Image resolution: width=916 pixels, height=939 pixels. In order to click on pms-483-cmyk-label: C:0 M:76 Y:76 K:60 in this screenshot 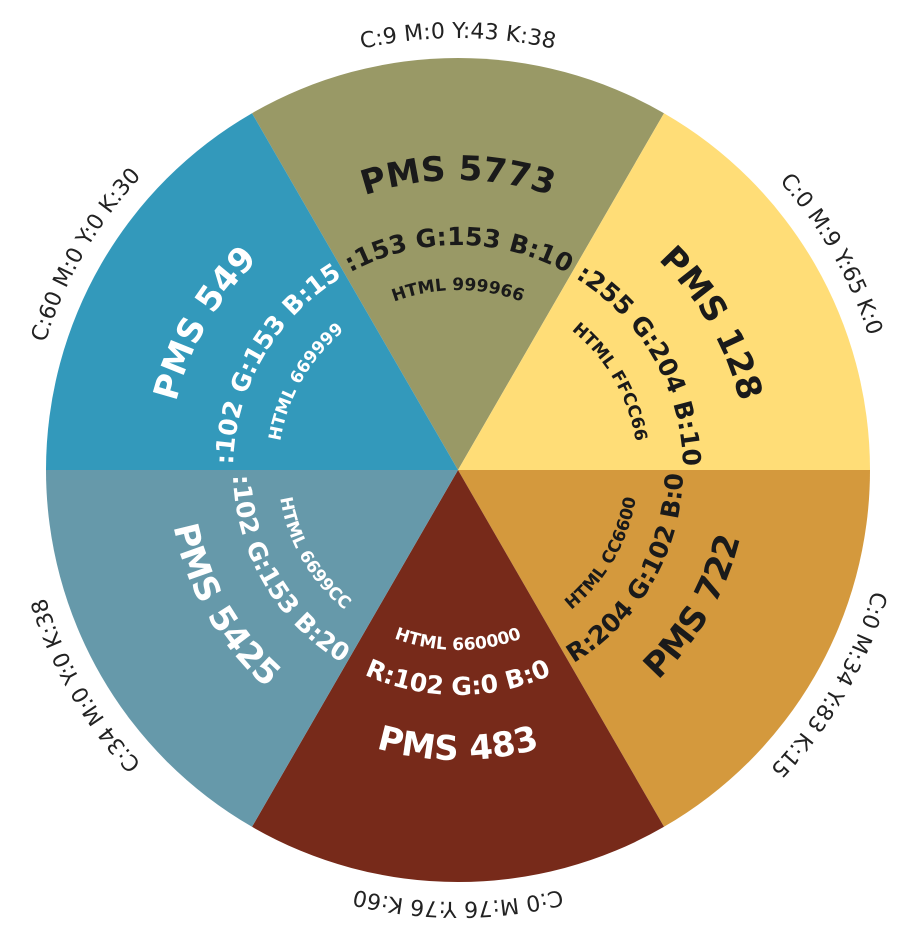, I will do `click(458, 902)`.